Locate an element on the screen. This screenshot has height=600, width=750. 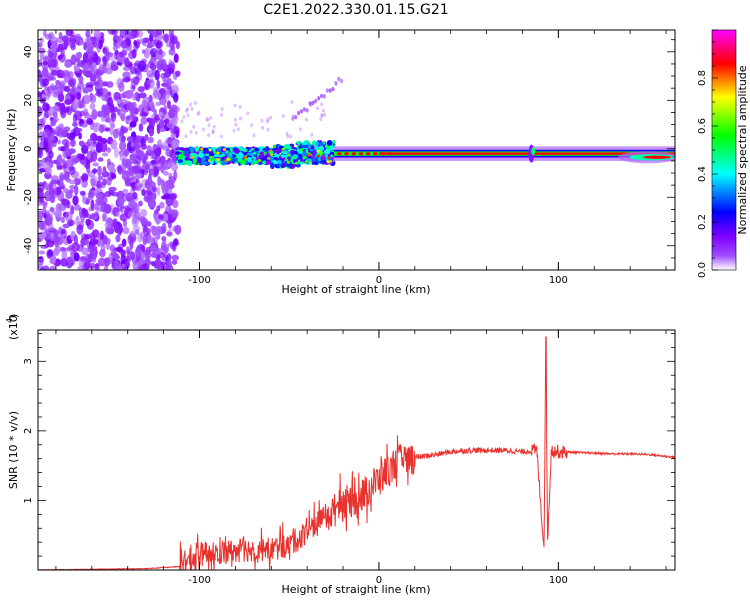
colorbar-tick-label: 0.8 is located at coordinates (702, 78).